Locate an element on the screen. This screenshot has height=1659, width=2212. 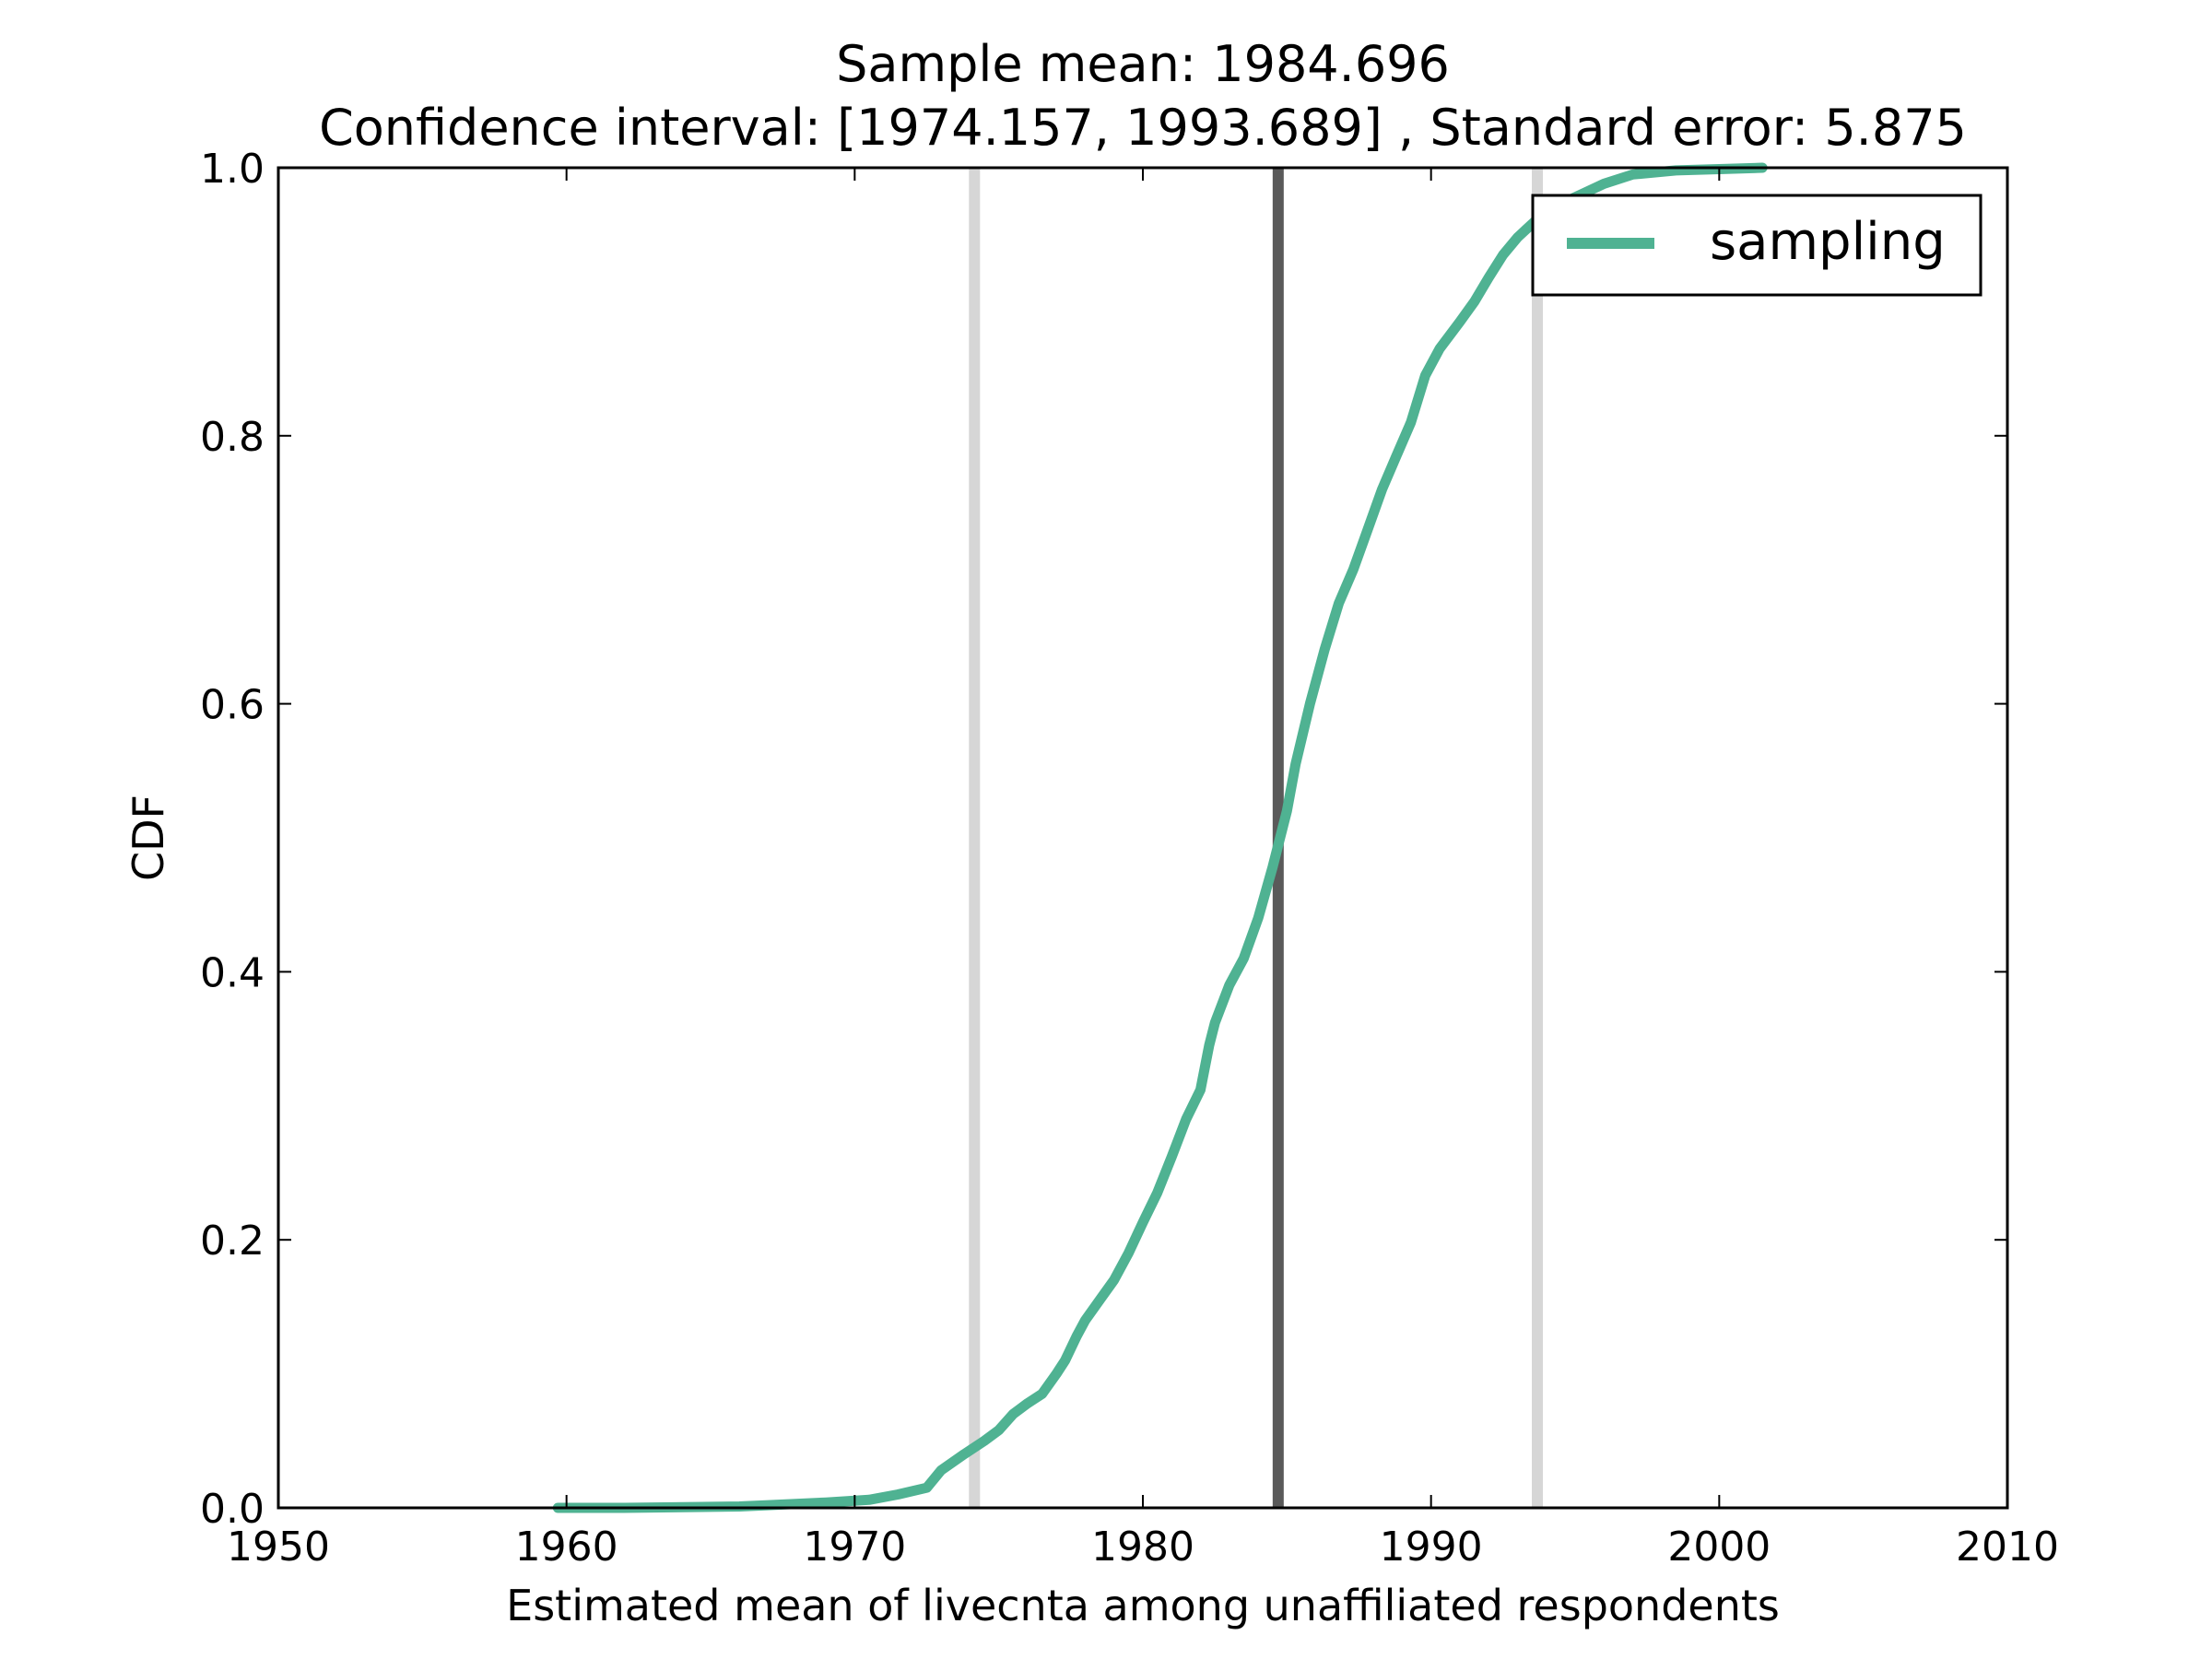
x-tick-label-2: 1970 is located at coordinates (854, 1547).